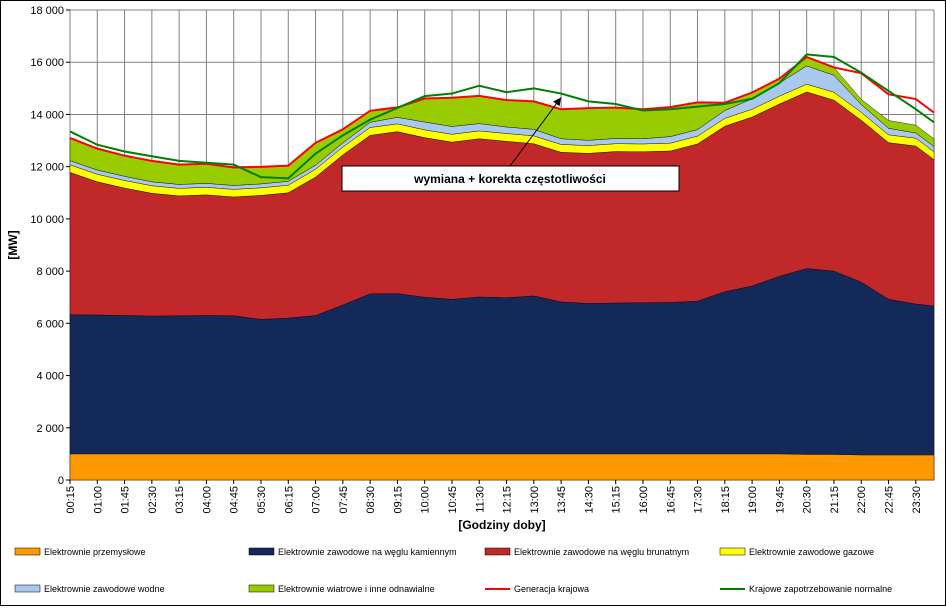 This screenshot has width=946, height=610. Describe the element at coordinates (47, 220) in the screenshot. I see `y-tick-label: 10 000` at that location.